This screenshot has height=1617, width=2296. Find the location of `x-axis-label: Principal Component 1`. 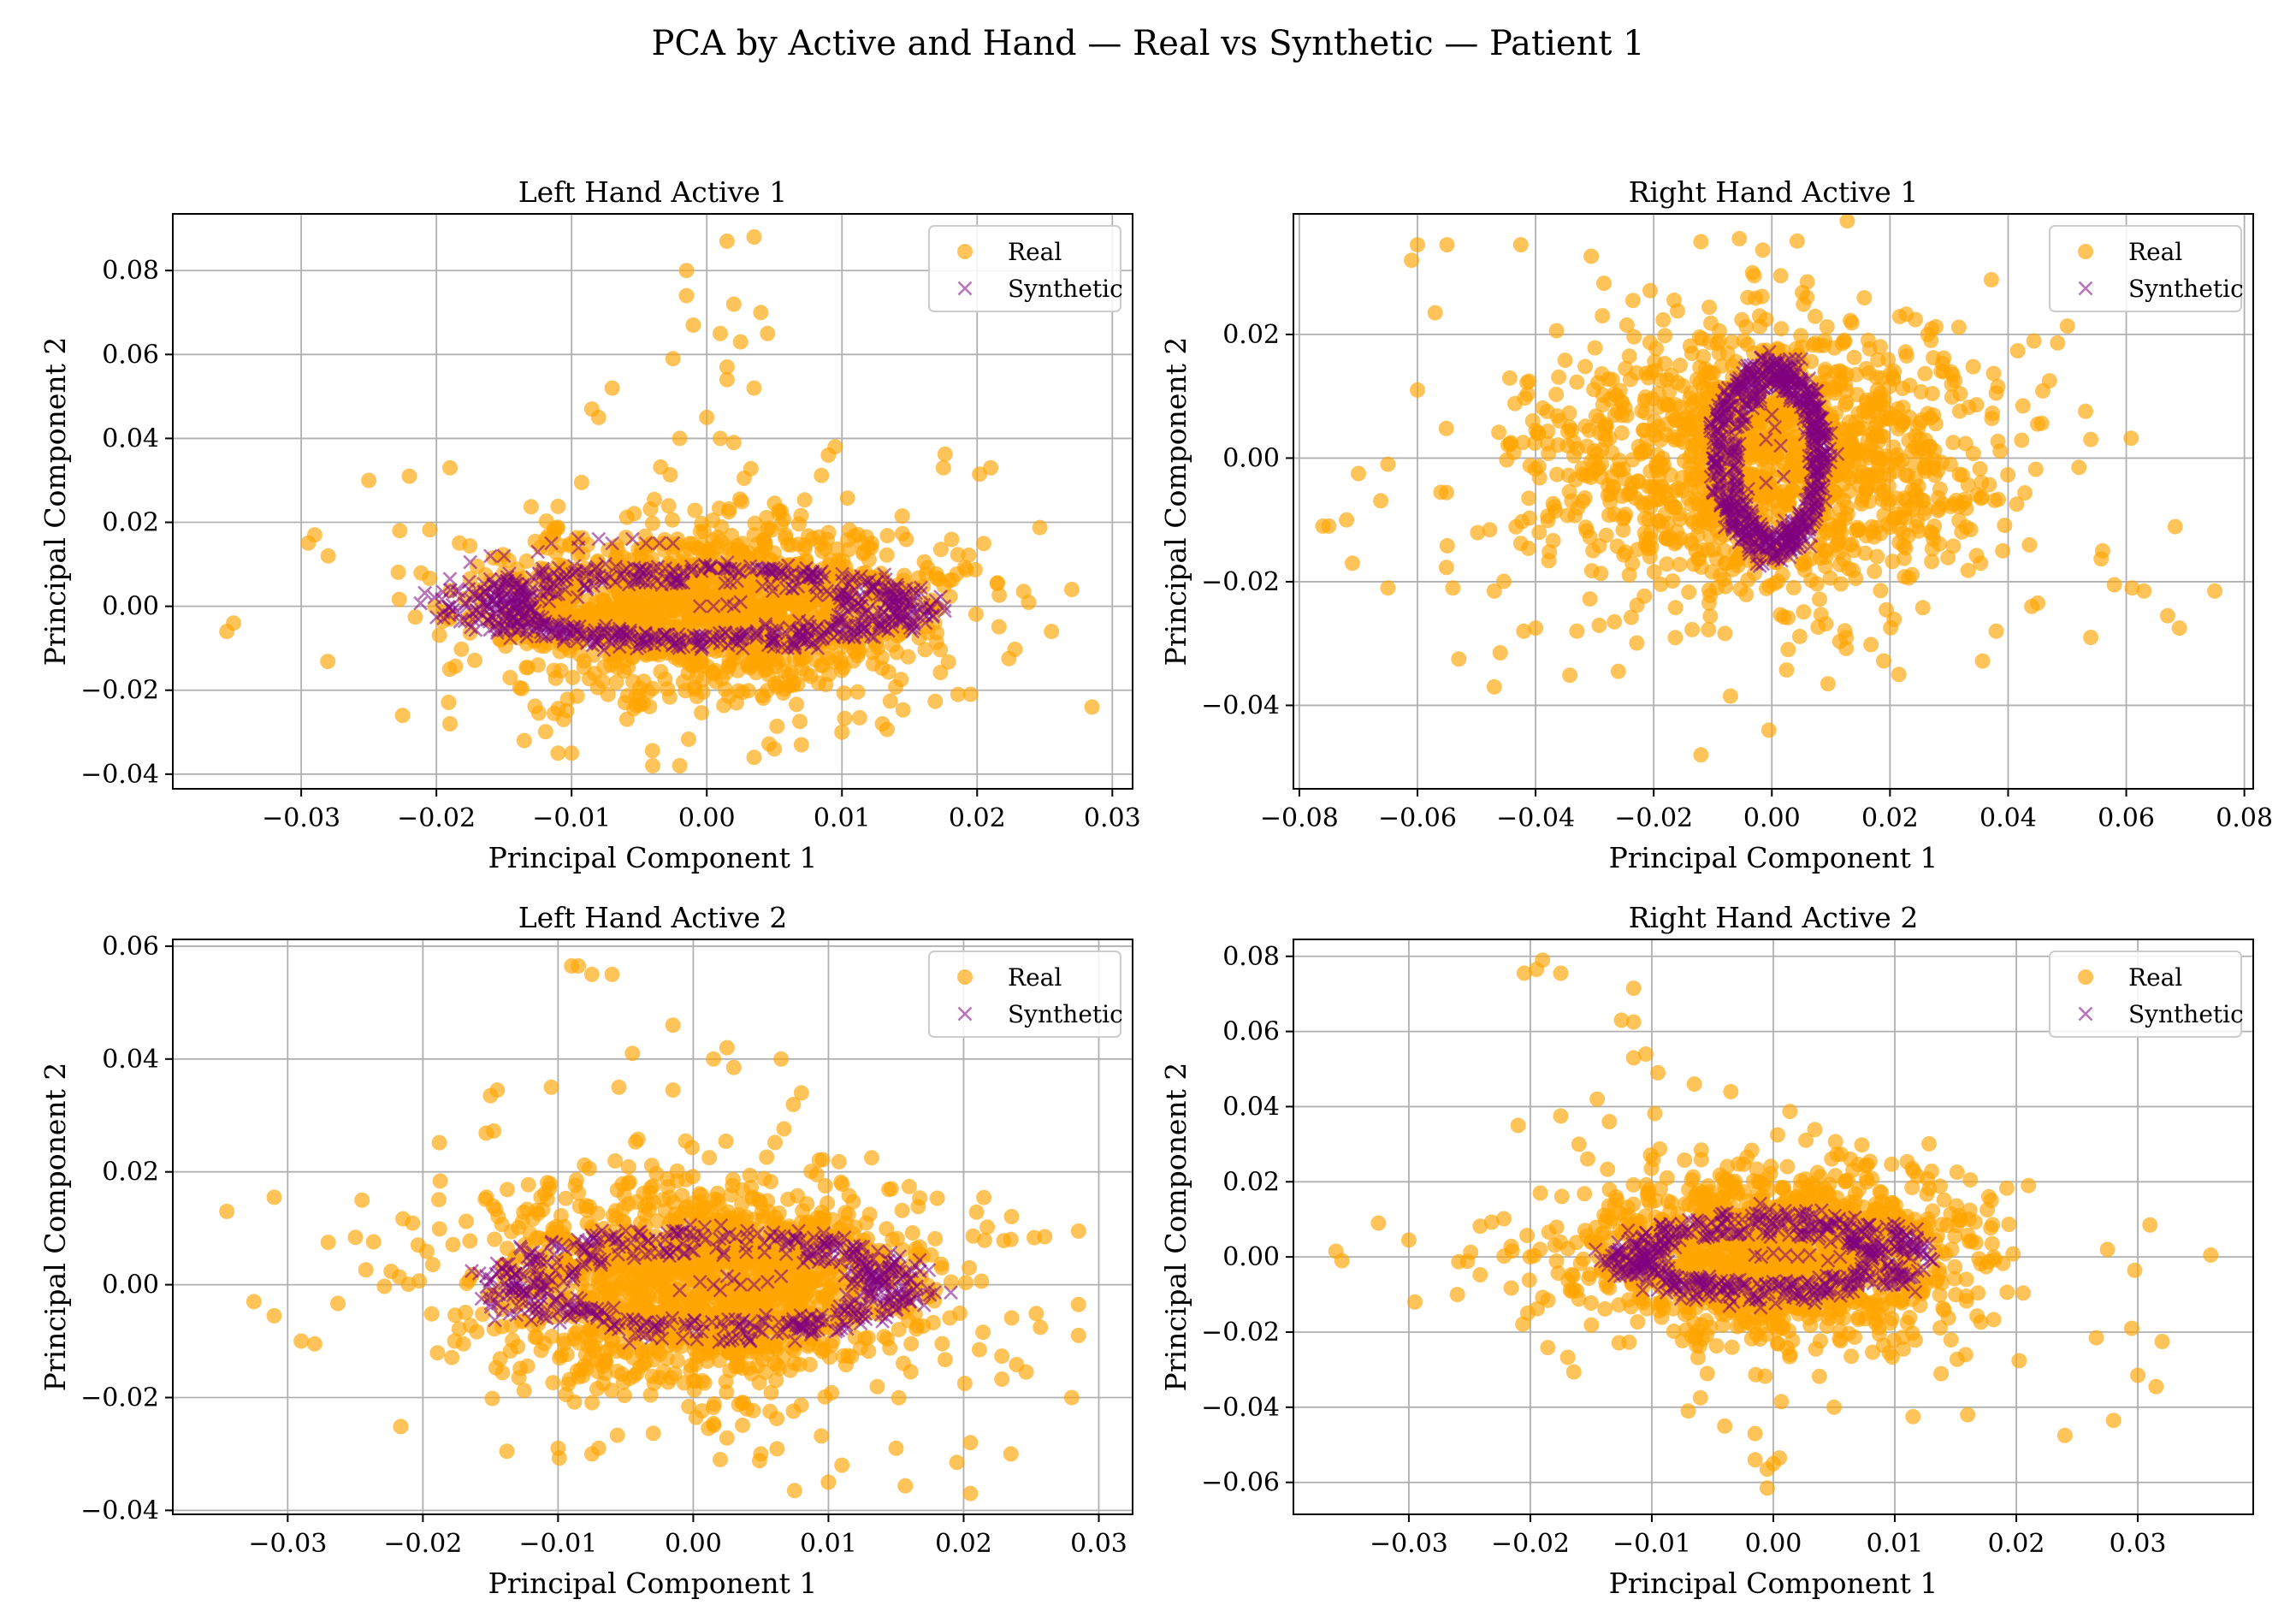

x-axis-label: Principal Component 1 is located at coordinates (1773, 857).